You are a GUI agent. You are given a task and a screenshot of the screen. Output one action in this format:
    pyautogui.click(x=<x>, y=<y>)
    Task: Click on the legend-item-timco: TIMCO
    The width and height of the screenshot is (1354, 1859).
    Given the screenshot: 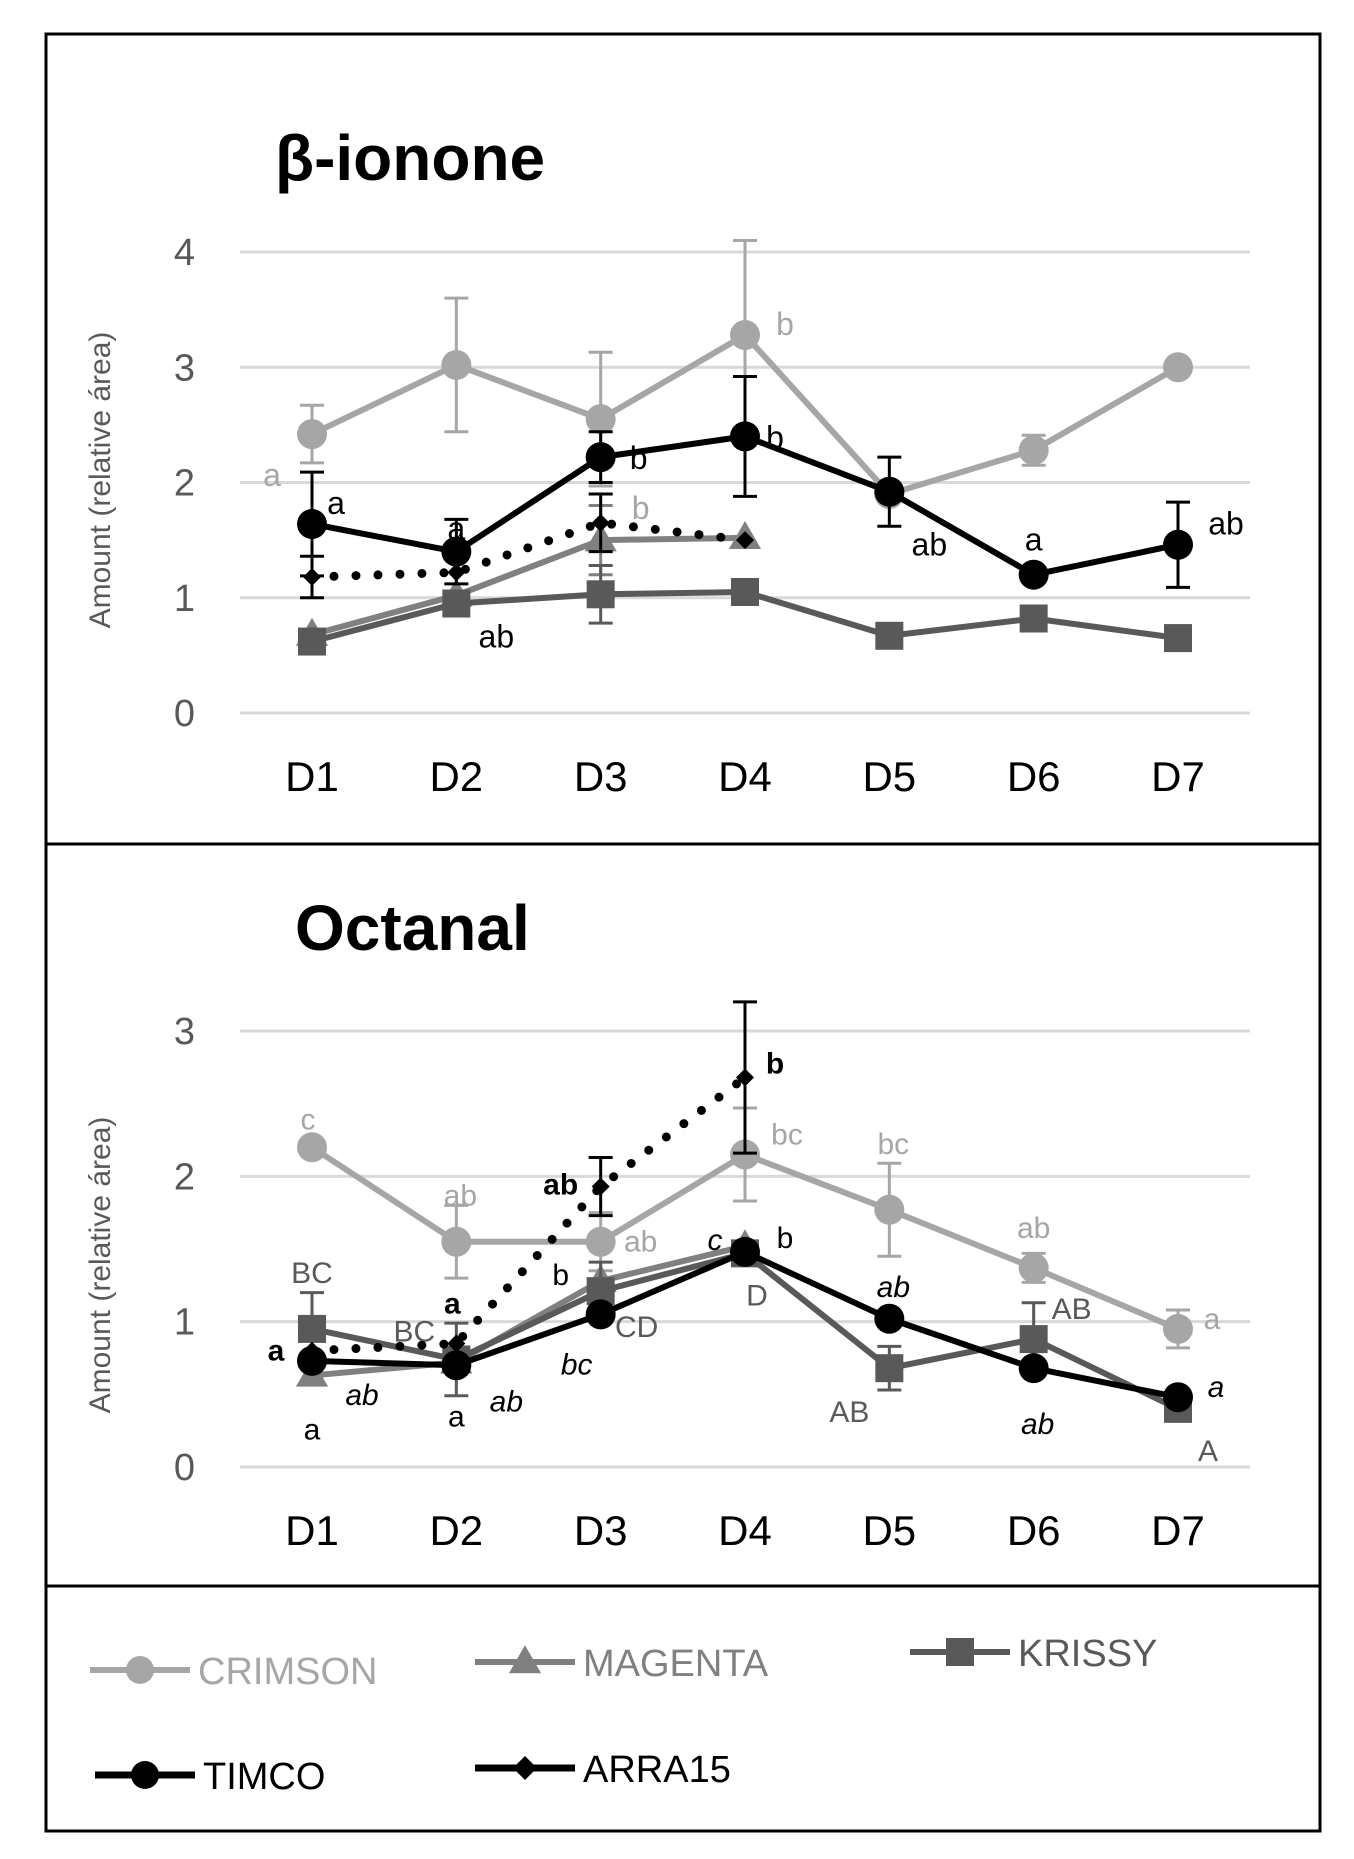 What is the action you would take?
    pyautogui.click(x=210, y=1777)
    